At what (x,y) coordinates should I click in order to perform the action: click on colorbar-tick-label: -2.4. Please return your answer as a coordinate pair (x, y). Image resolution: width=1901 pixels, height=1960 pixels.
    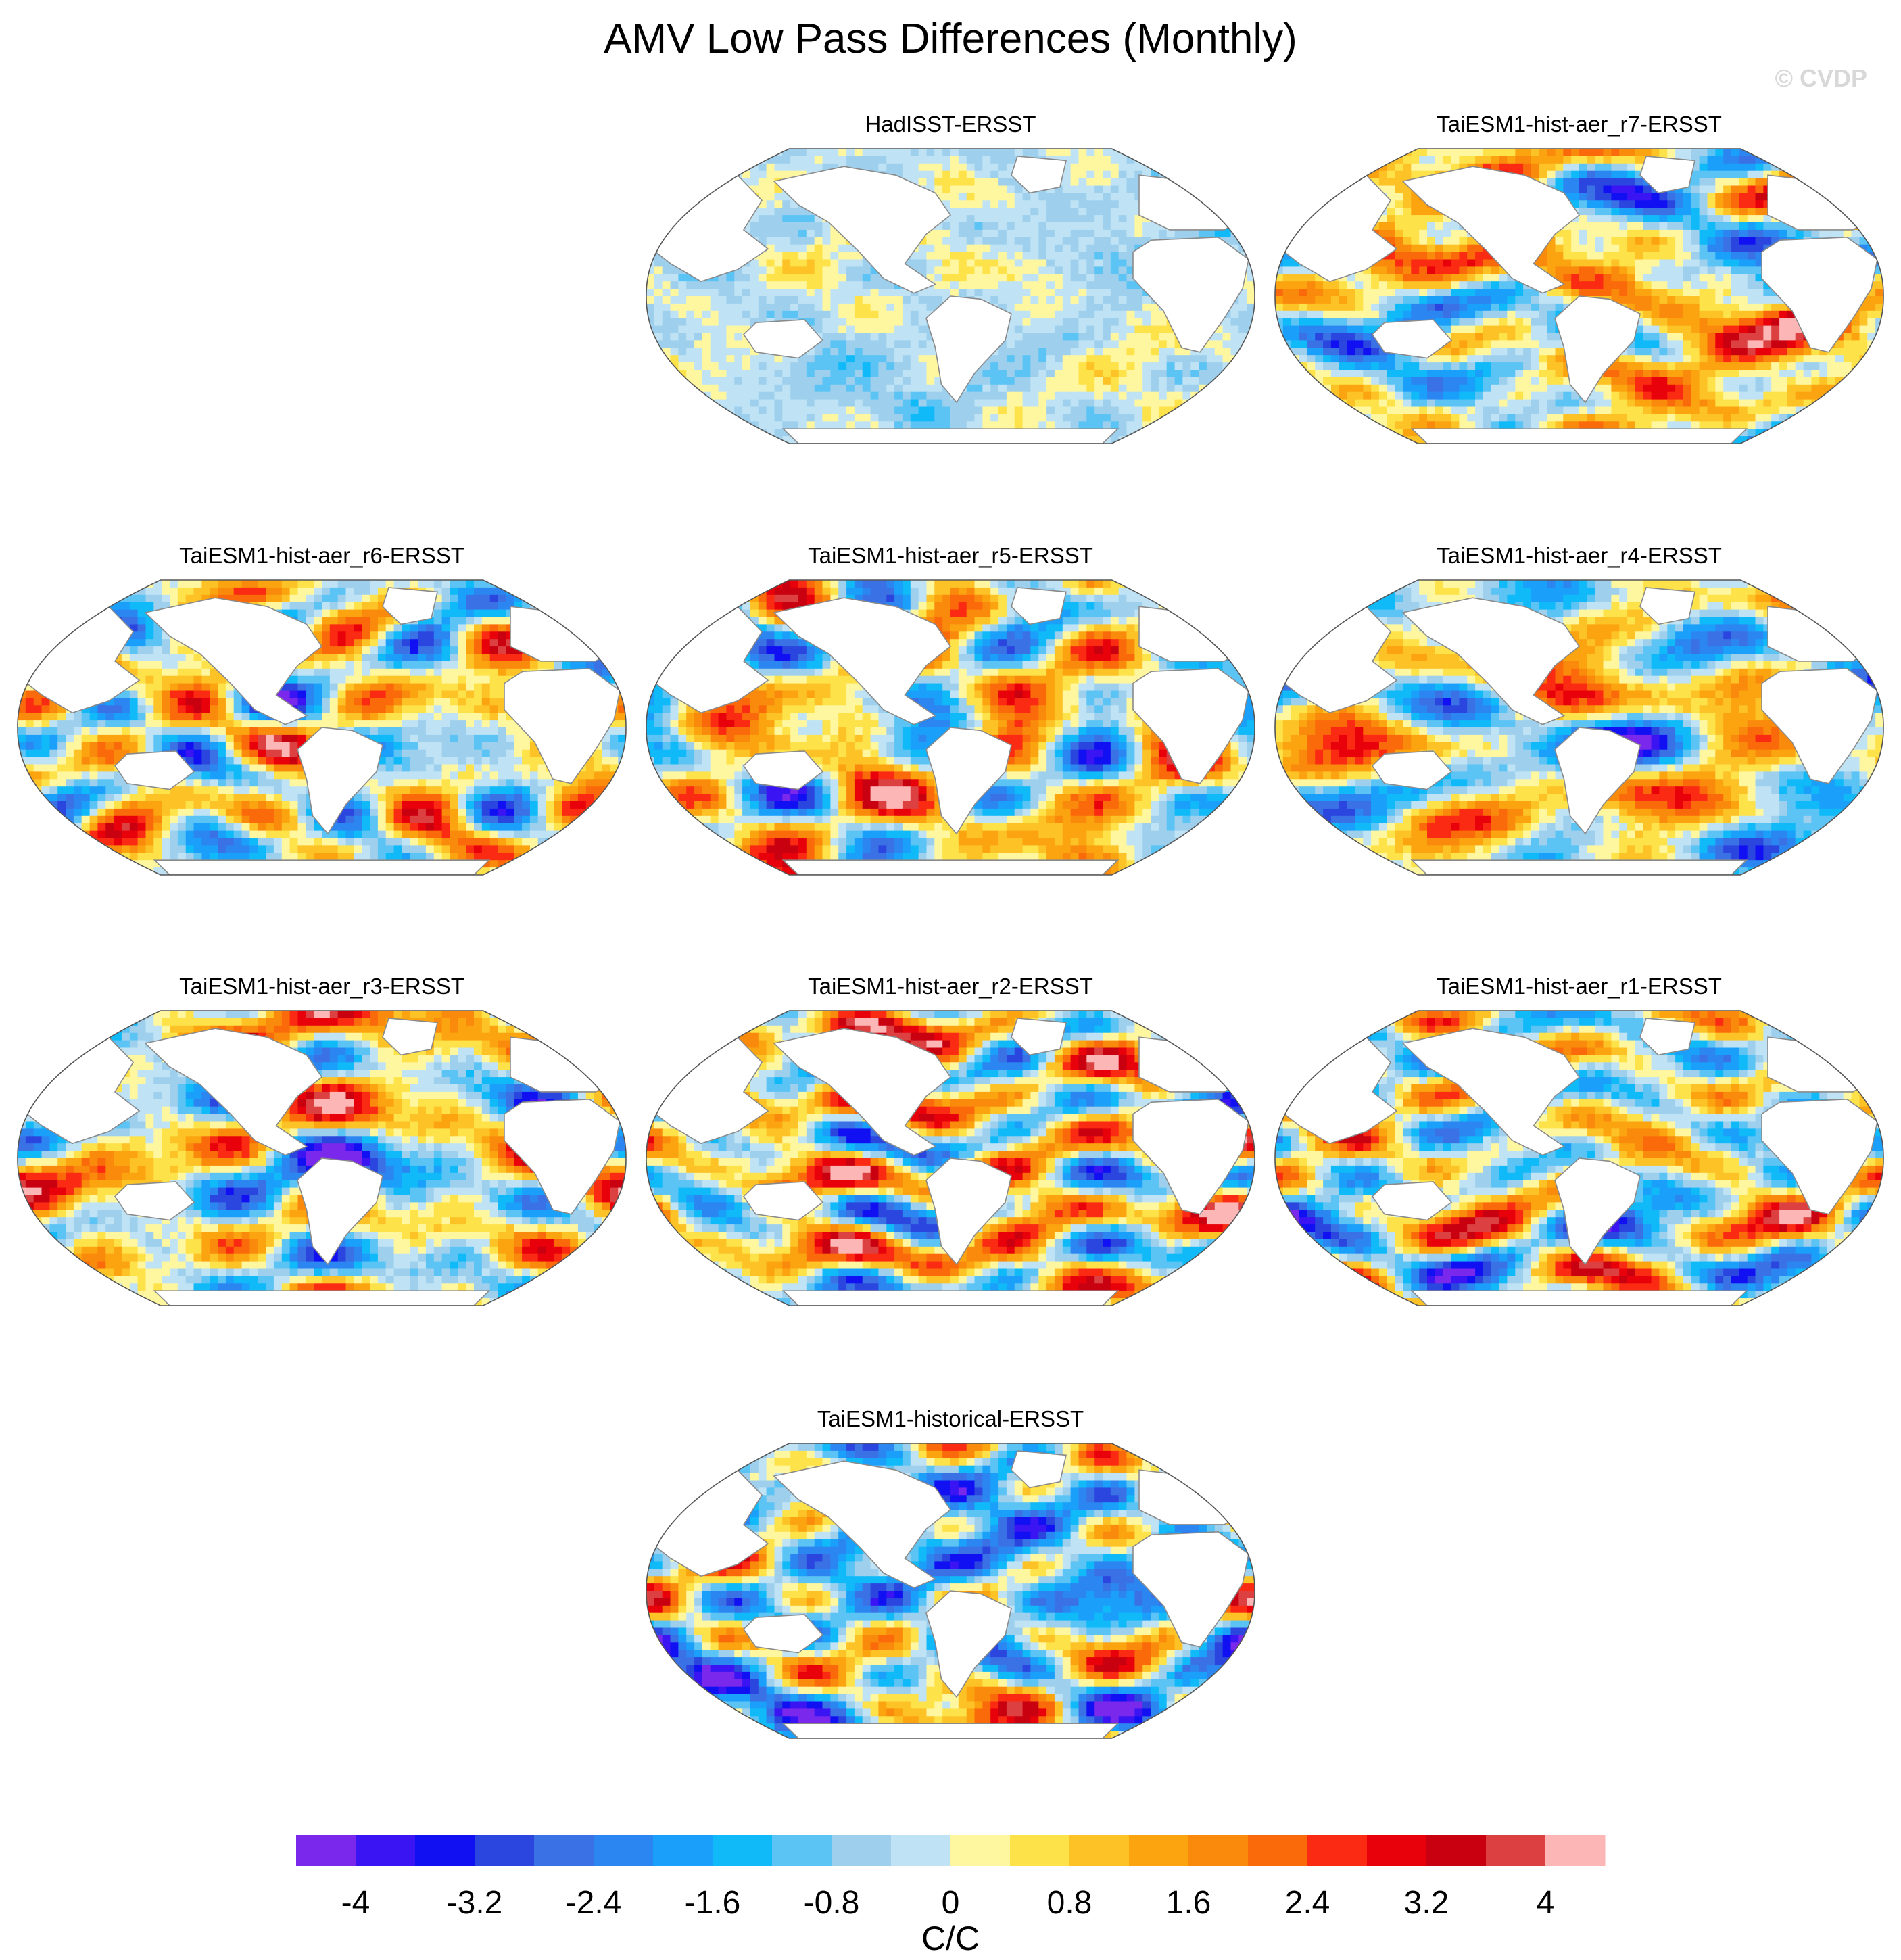
    Looking at the image, I should click on (594, 1903).